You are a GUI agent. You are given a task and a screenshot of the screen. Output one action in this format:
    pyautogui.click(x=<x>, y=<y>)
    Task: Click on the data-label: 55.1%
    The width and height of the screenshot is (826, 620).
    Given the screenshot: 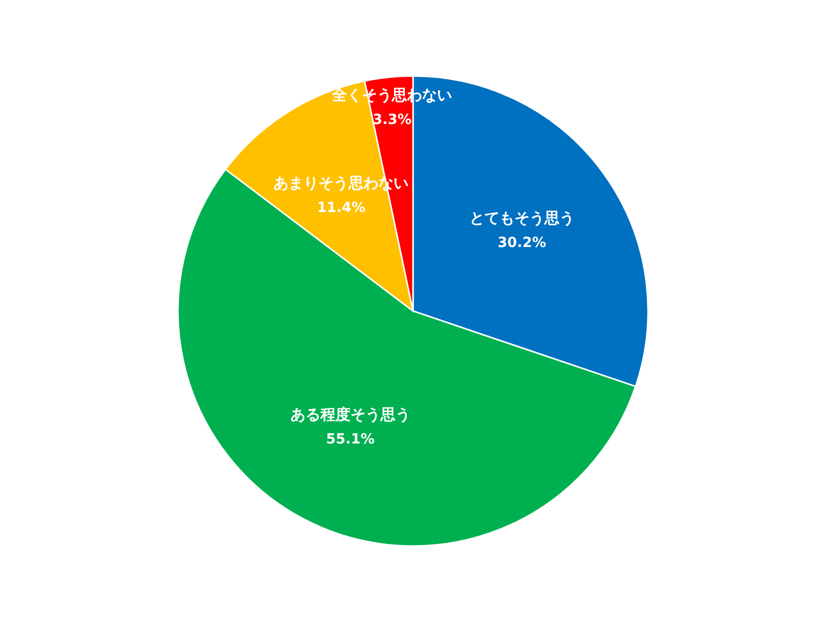 What is the action you would take?
    pyautogui.click(x=350, y=439)
    